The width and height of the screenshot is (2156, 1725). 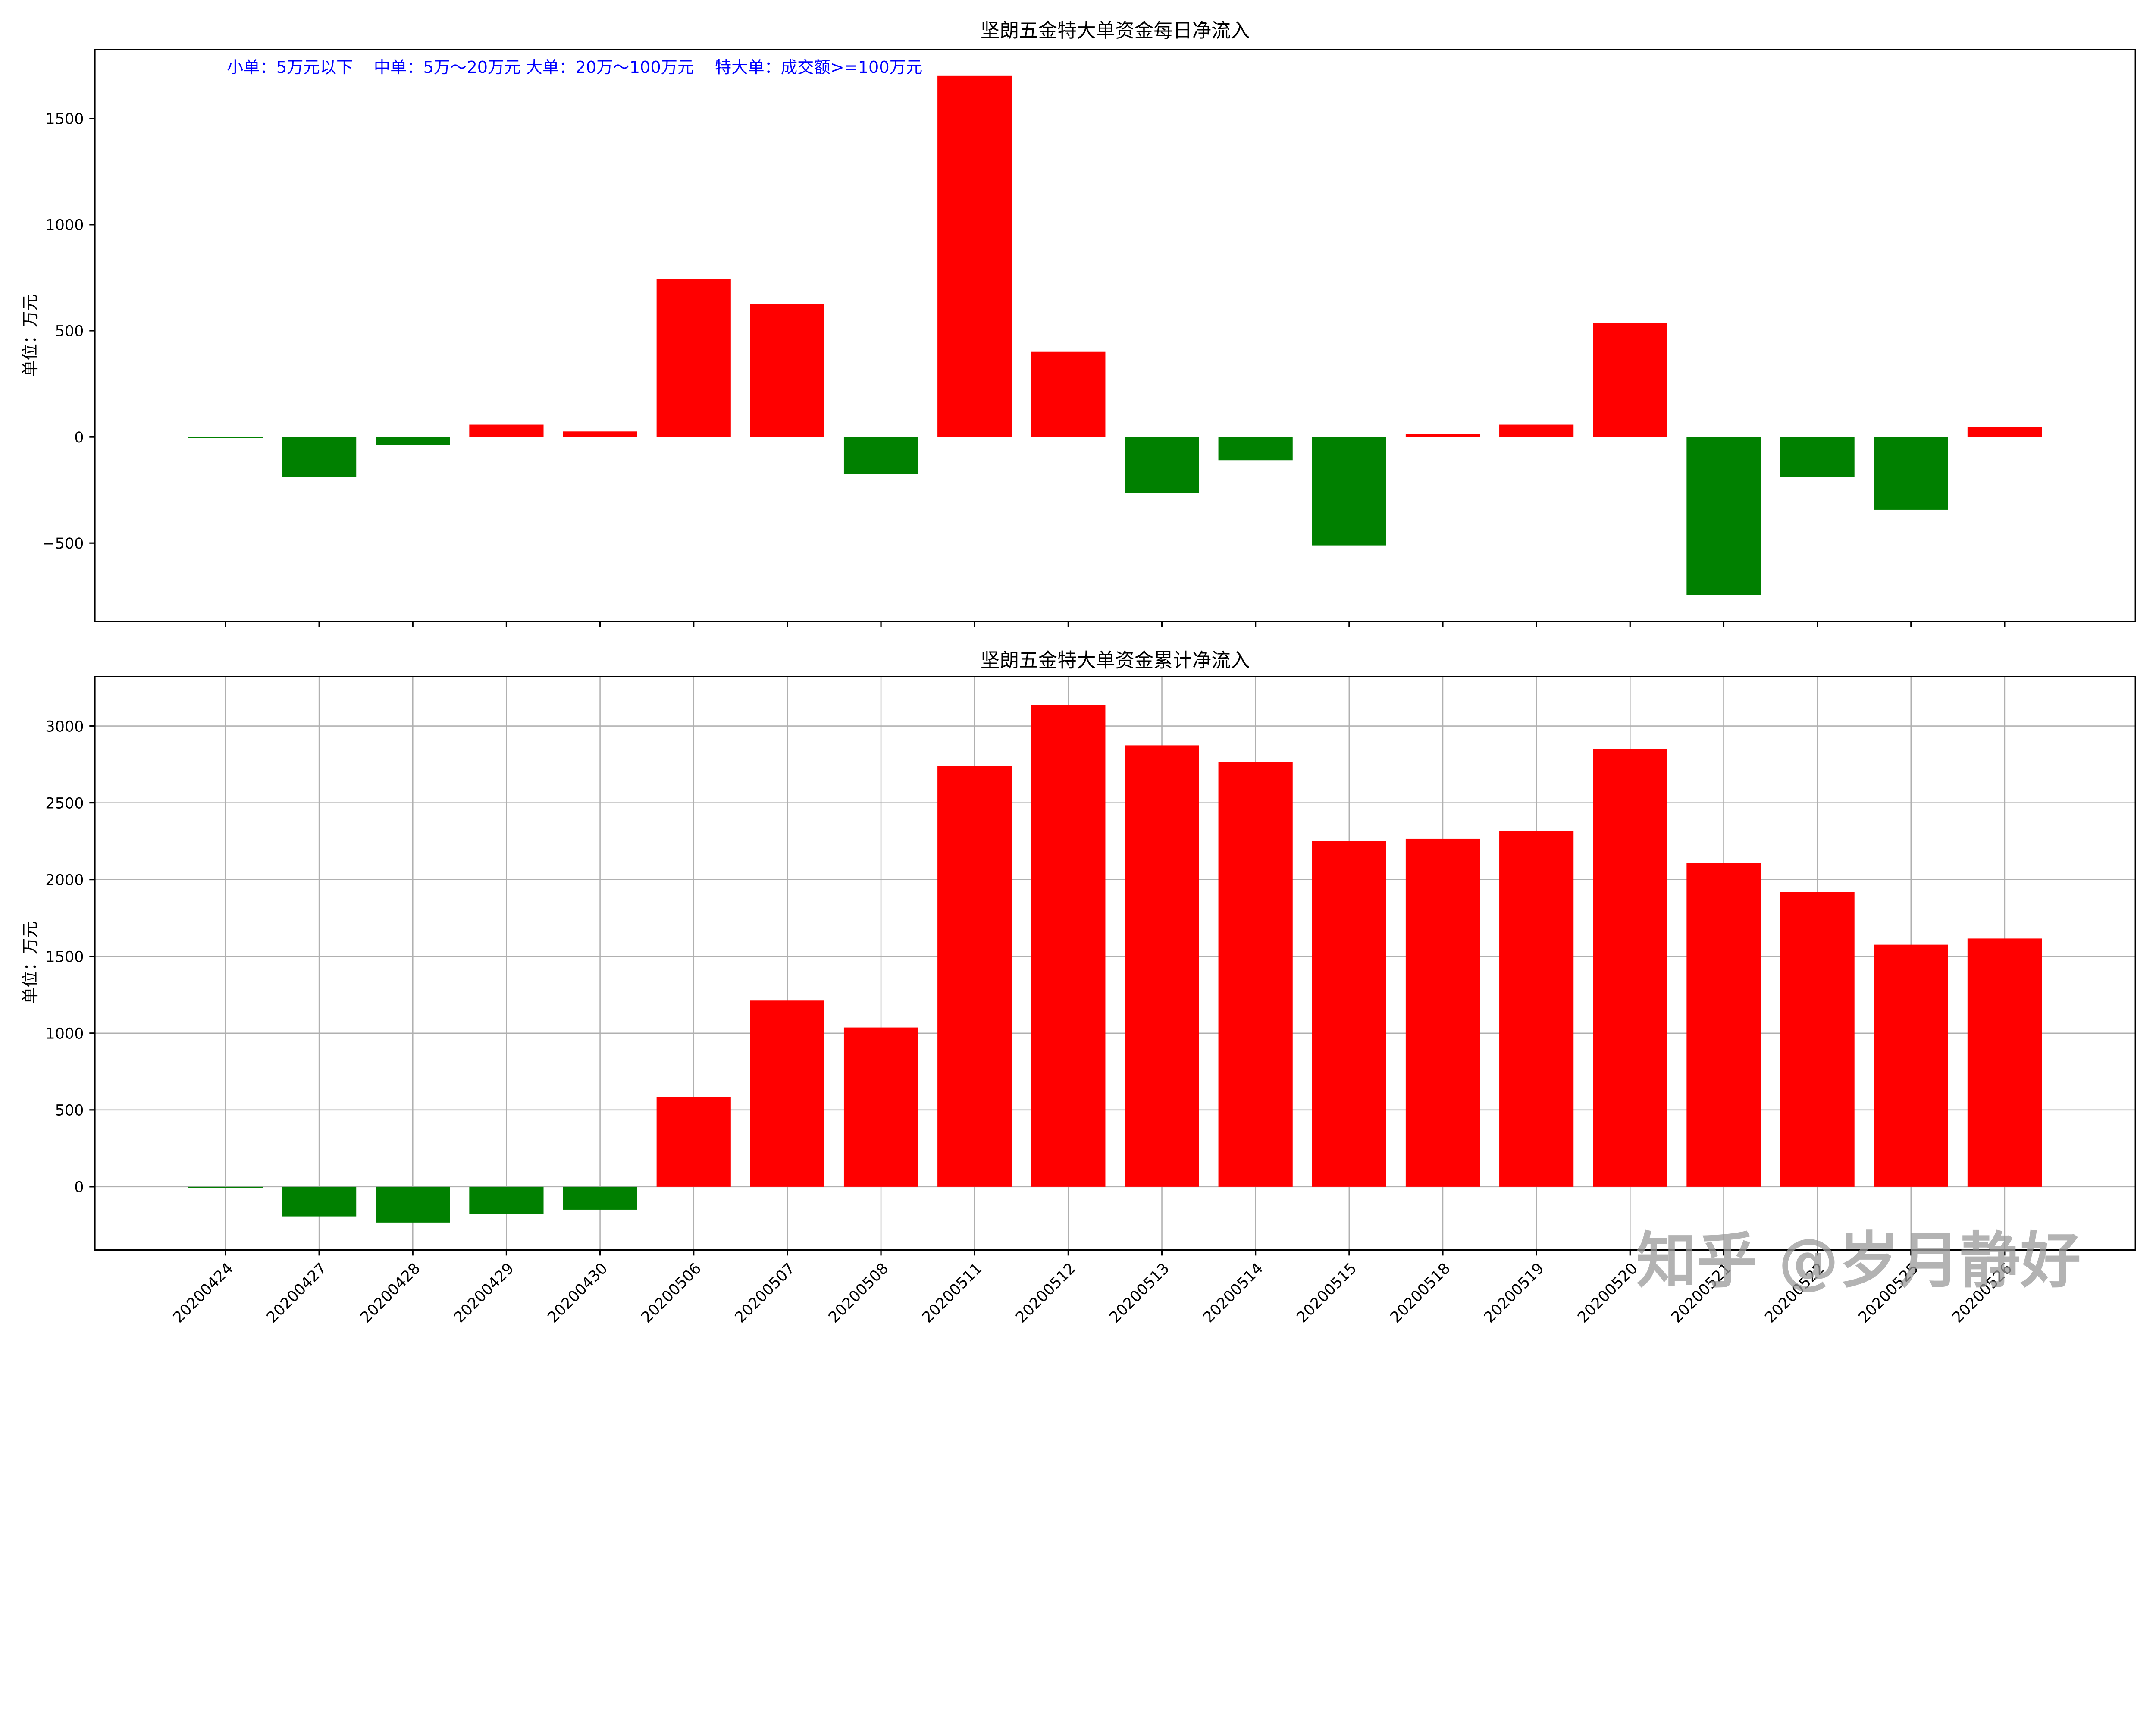 I want to click on x-tick-label: 20200512, so click(x=1045, y=1293).